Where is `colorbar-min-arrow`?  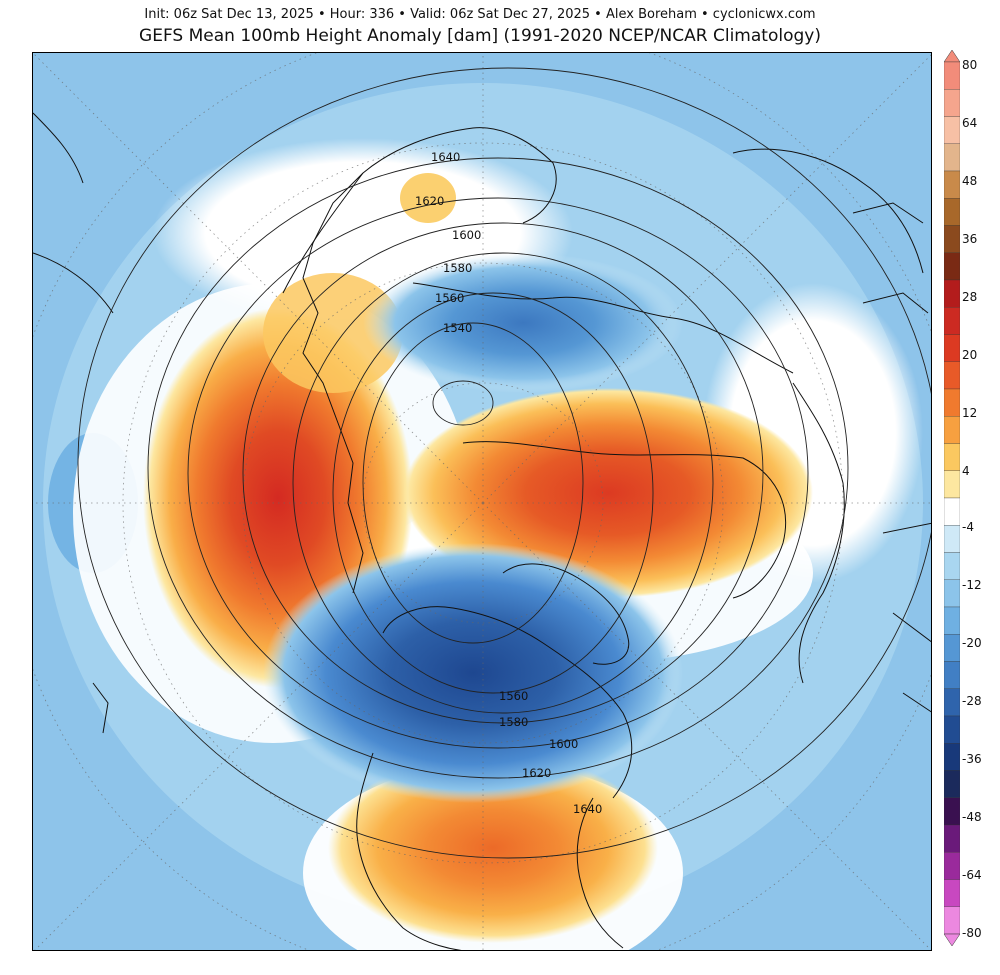
colorbar-min-arrow is located at coordinates (952, 939).